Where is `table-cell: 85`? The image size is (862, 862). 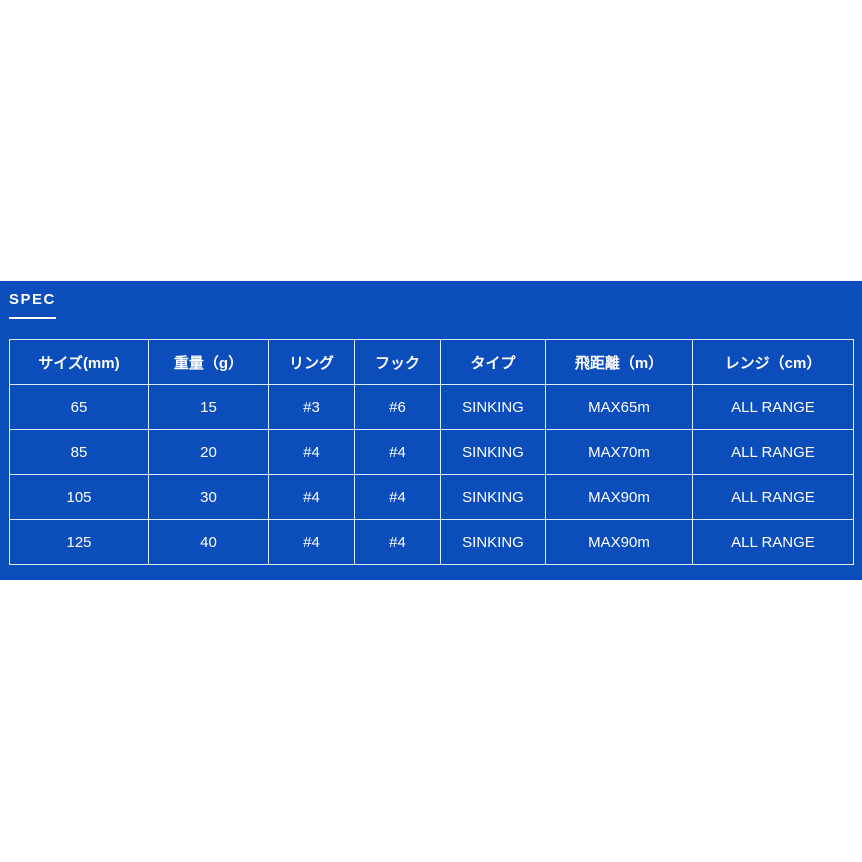 table-cell: 85 is located at coordinates (79, 452).